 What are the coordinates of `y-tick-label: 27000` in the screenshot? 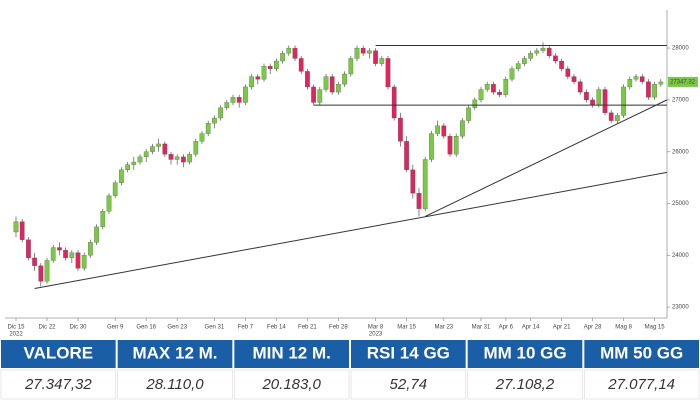 It's located at (680, 100).